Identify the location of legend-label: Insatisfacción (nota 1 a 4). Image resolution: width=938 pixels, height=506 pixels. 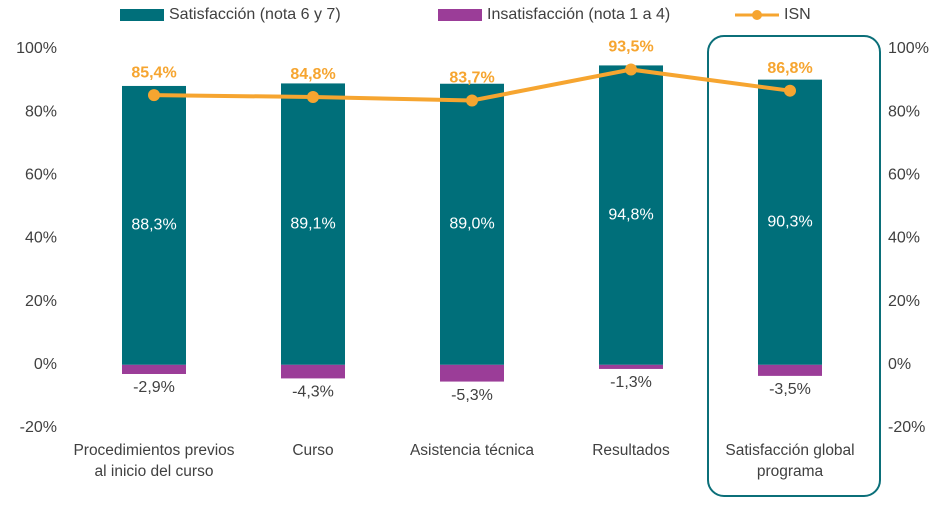
(578, 14).